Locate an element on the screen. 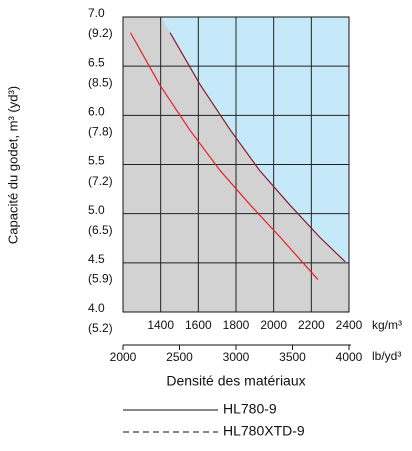 The width and height of the screenshot is (412, 451). x2-tick-label: 4000 is located at coordinates (349, 357).